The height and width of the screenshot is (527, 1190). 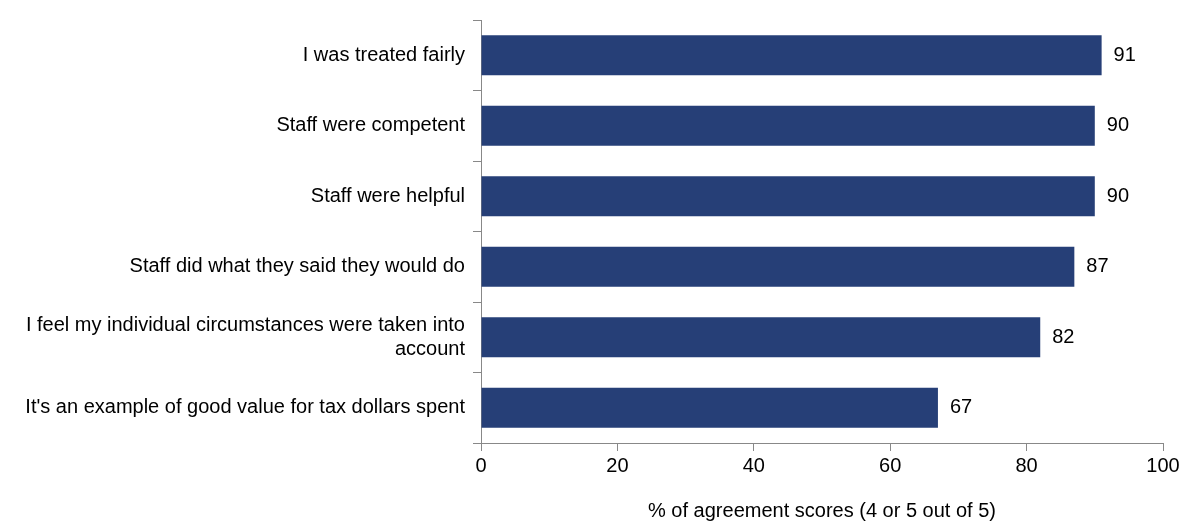 I want to click on y-tick-label: Staff did what they said they would do, so click(x=297, y=265).